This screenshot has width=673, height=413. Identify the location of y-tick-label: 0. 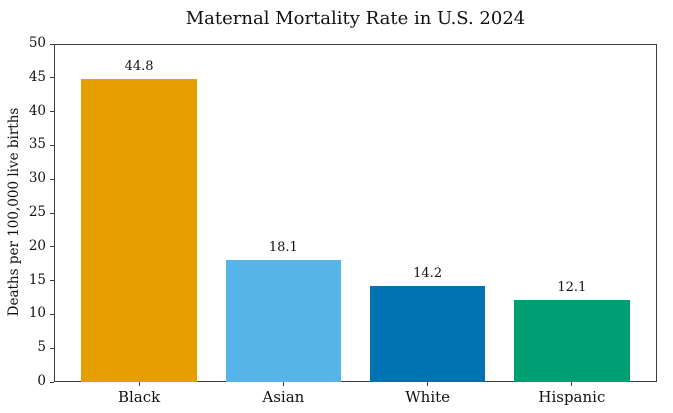
(41, 381).